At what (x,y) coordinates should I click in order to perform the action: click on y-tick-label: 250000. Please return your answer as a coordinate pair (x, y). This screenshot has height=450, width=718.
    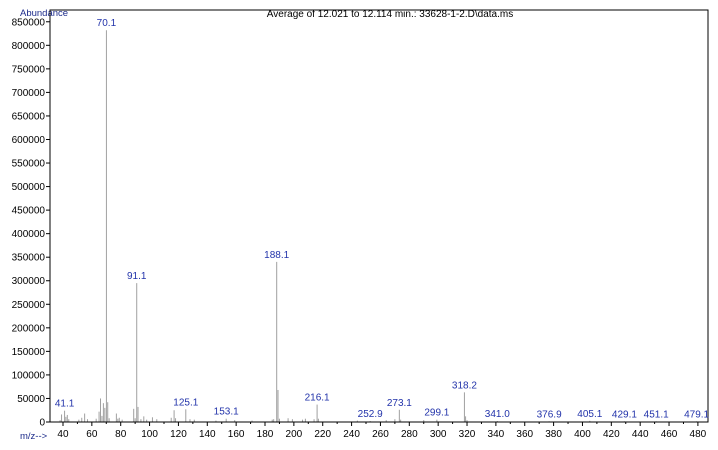
    Looking at the image, I should click on (29, 305).